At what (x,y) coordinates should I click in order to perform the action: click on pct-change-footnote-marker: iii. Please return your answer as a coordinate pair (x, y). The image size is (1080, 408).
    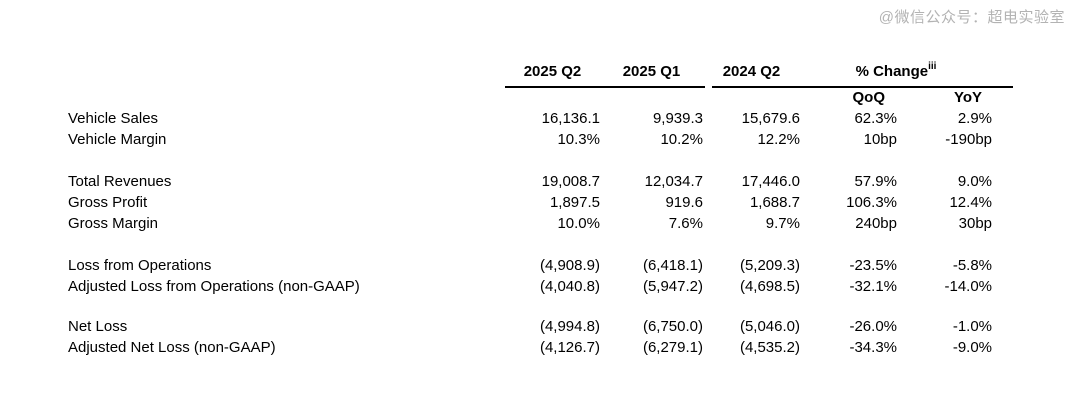
    Looking at the image, I should click on (932, 66).